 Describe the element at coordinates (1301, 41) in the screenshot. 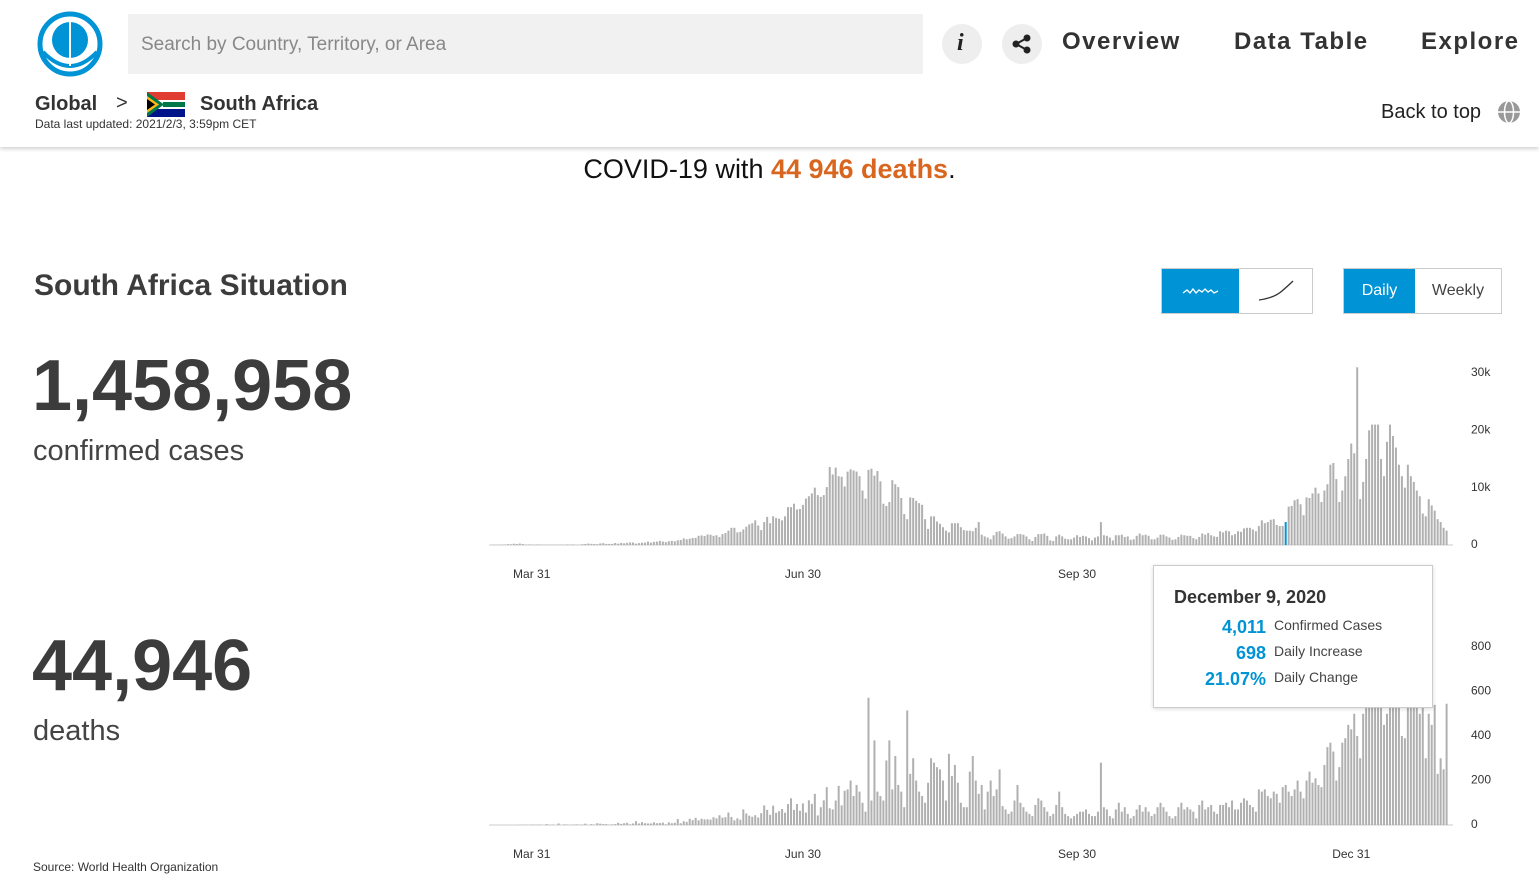

I see `nav-data-table: Data Table` at that location.